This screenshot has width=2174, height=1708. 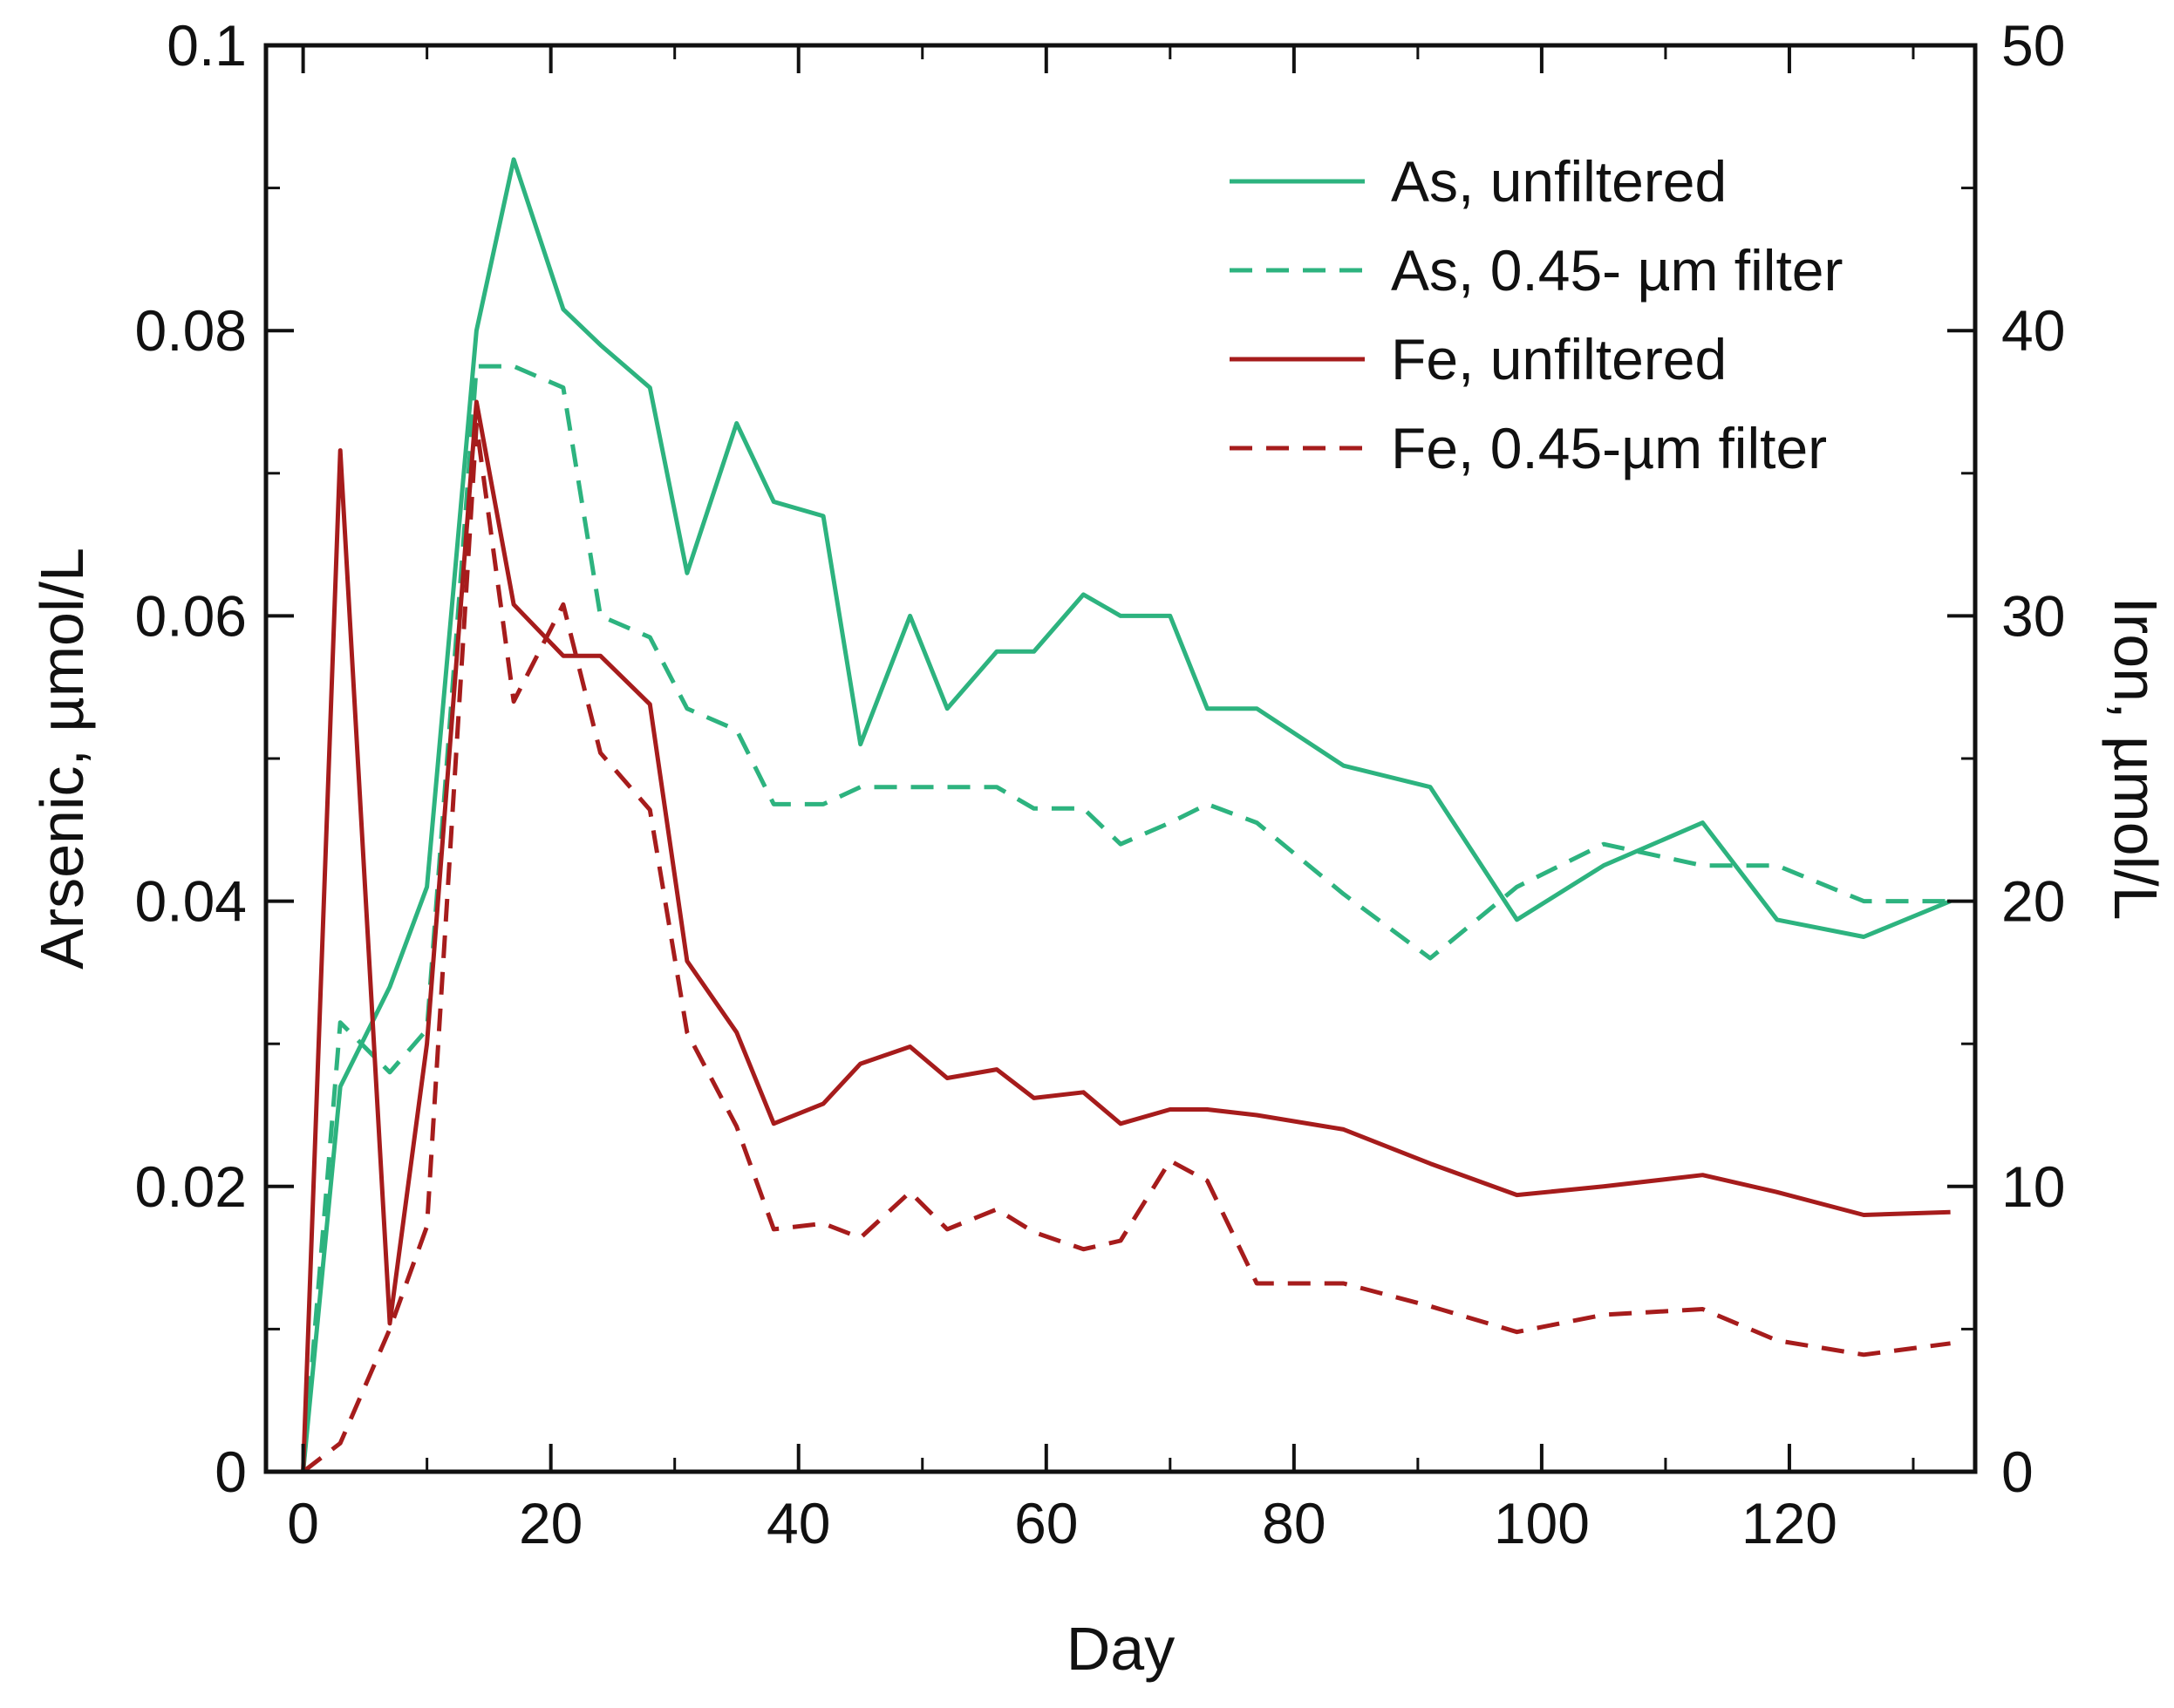 What do you see at coordinates (1559, 182) in the screenshot?
I see `legend-label: As, unfiltered` at bounding box center [1559, 182].